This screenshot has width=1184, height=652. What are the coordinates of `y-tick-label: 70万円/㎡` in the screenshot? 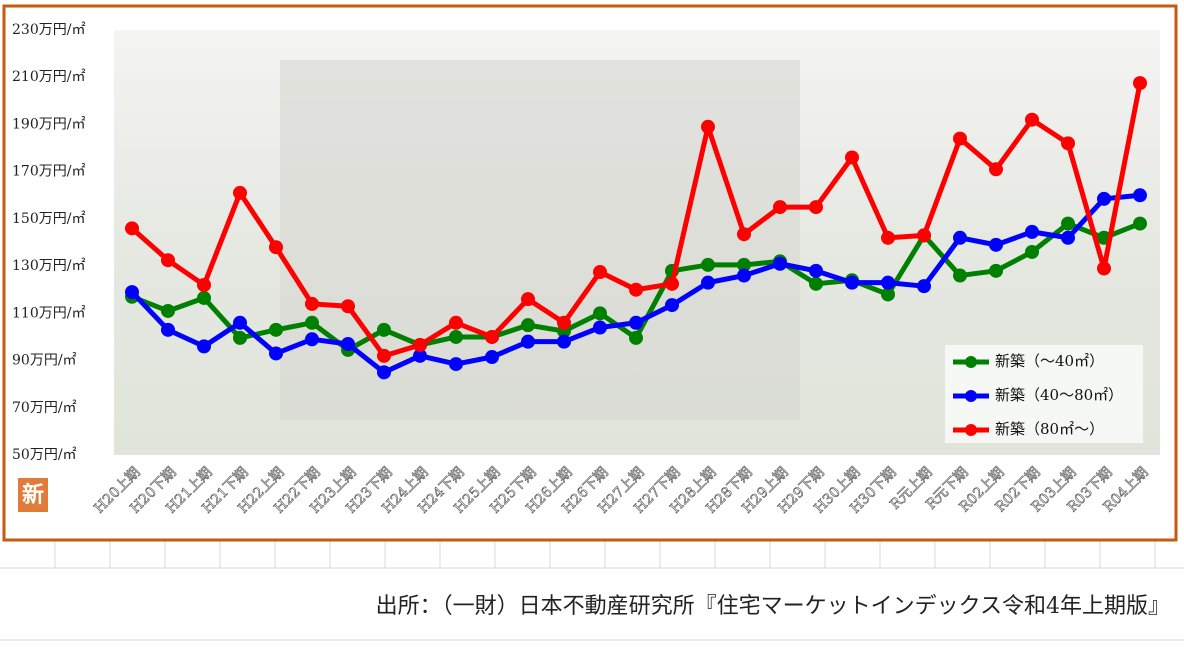 It's located at (44, 408).